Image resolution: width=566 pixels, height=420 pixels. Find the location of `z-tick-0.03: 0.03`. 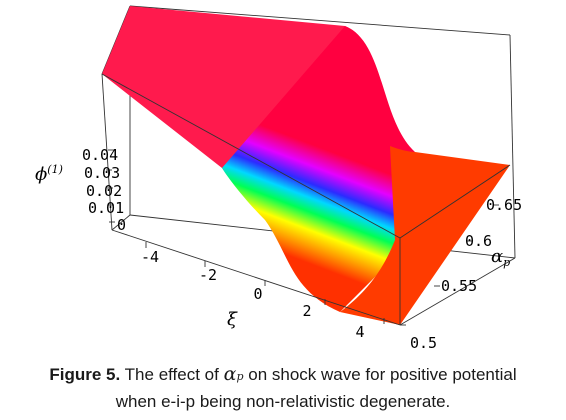

z-tick-0.03: 0.03 is located at coordinates (102, 173).